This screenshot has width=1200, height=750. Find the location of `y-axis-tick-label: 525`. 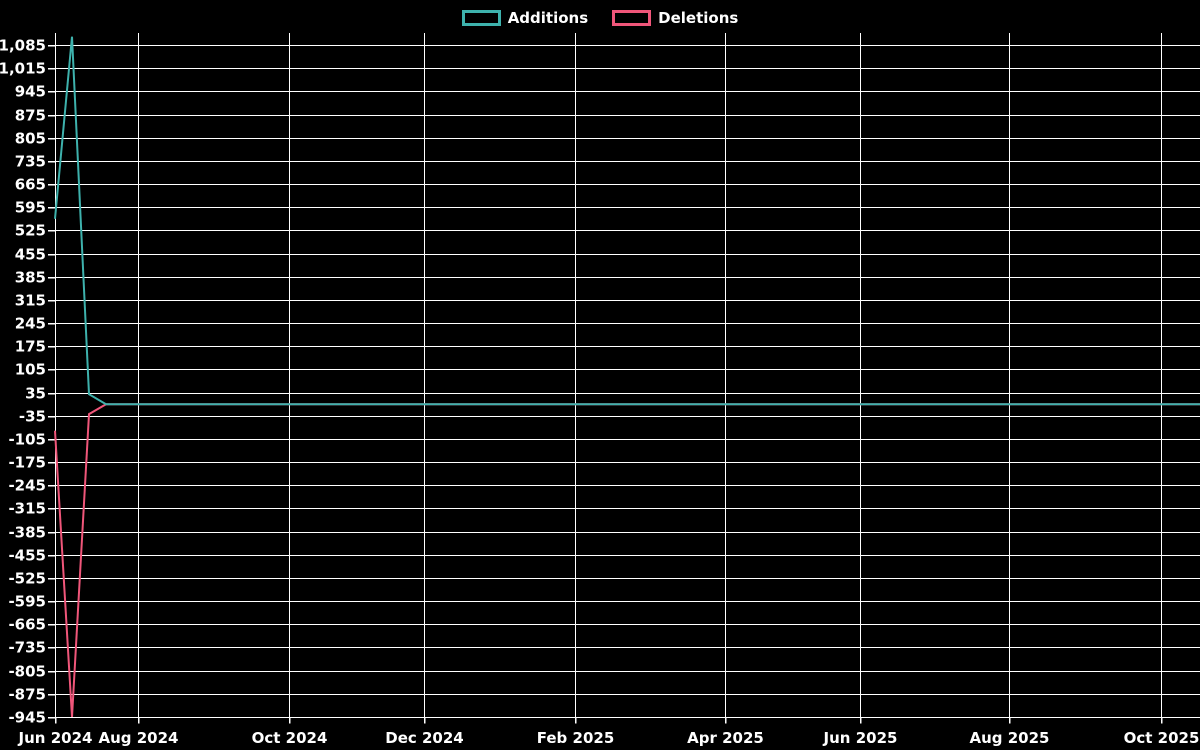

y-axis-tick-label: 525 is located at coordinates (30, 231).